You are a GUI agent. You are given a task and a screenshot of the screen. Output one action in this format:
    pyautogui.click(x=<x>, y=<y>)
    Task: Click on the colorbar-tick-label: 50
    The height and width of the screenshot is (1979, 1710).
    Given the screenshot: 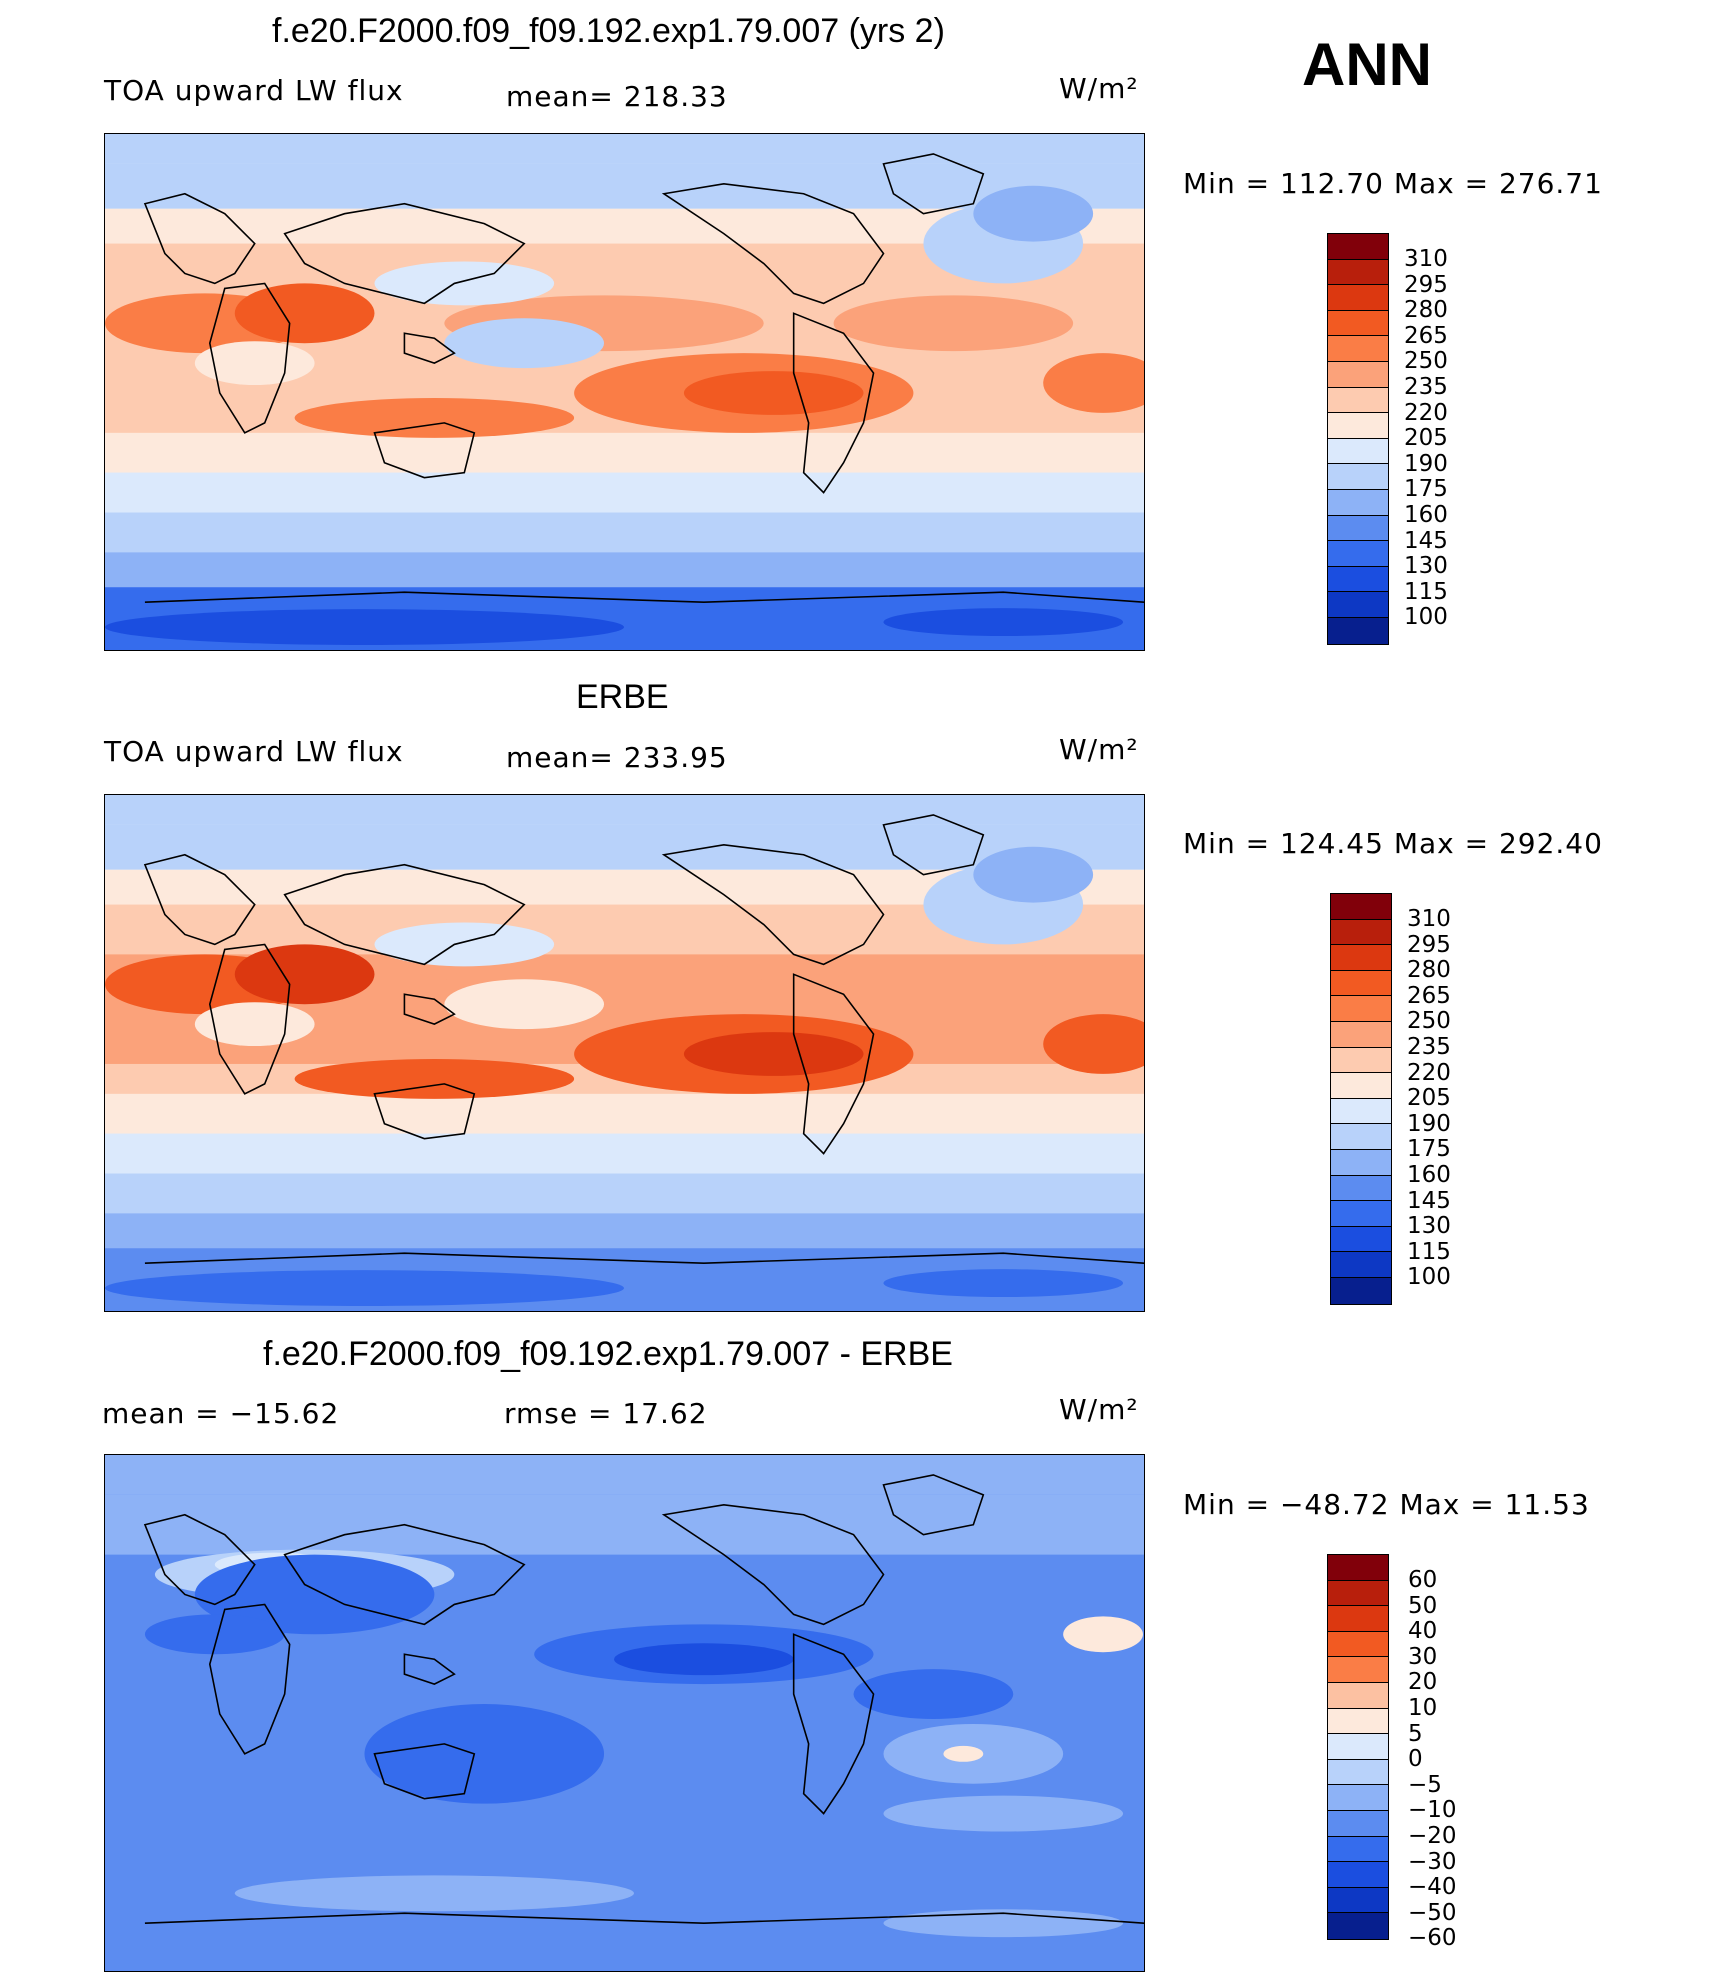 What is the action you would take?
    pyautogui.click(x=1423, y=1605)
    